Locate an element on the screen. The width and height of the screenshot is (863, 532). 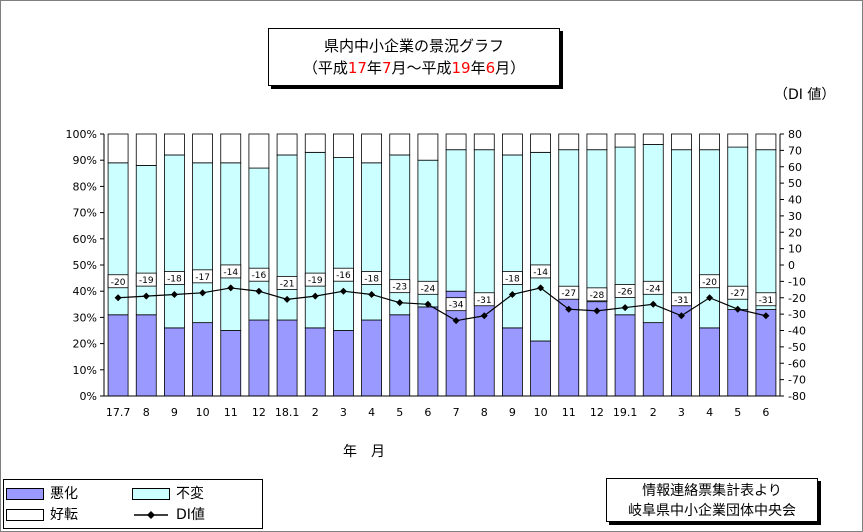
x-tick-label: 11 is located at coordinates (231, 412).